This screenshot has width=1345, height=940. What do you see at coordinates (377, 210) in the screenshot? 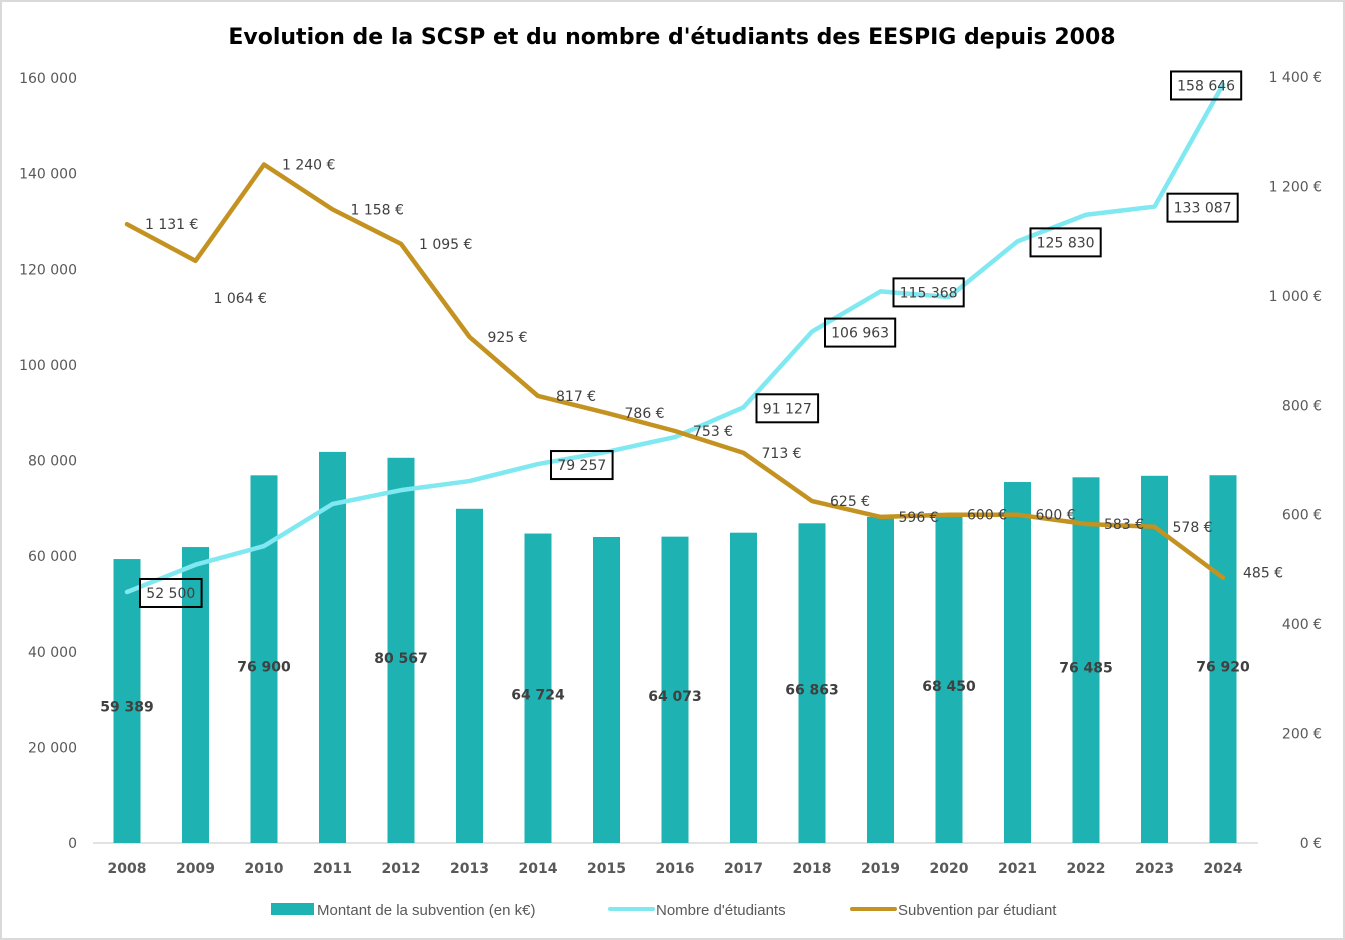
I see `price-data-label: 1 158 €` at bounding box center [377, 210].